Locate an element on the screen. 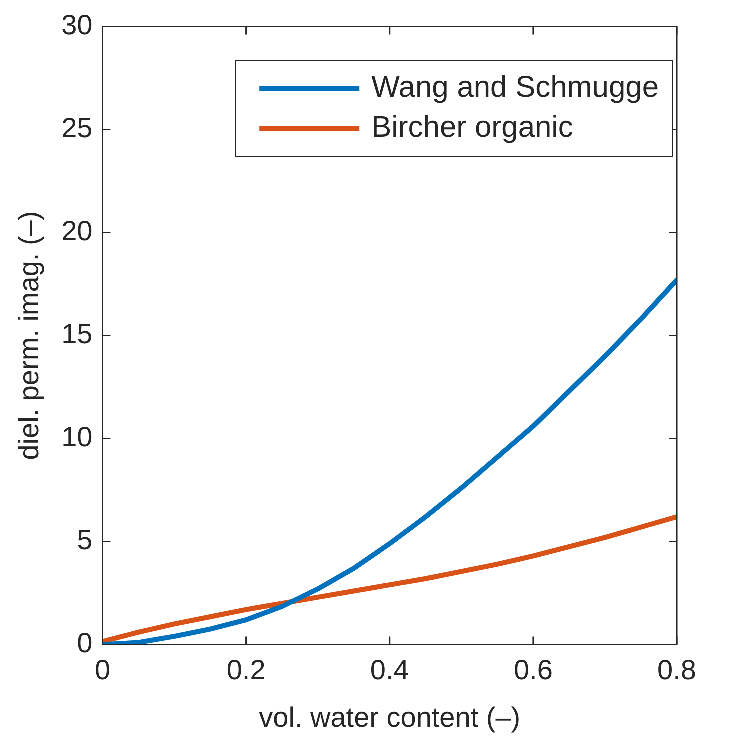  legend-label: Wang and Schmugge is located at coordinates (516, 87).